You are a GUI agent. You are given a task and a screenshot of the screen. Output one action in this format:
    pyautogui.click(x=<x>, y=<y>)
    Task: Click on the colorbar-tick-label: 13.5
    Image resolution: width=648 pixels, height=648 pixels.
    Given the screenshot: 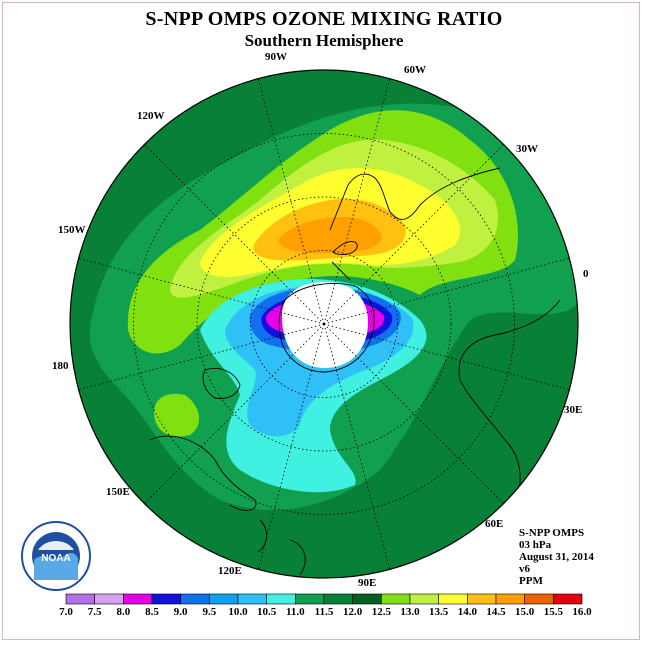 What is the action you would take?
    pyautogui.click(x=439, y=612)
    